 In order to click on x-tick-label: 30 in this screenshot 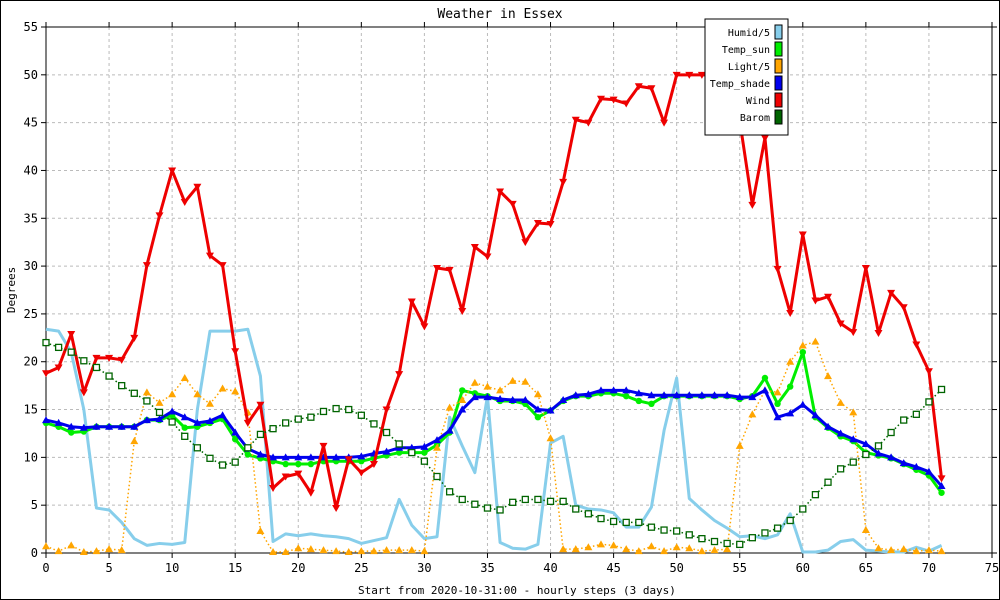, I will do `click(424, 568)`.